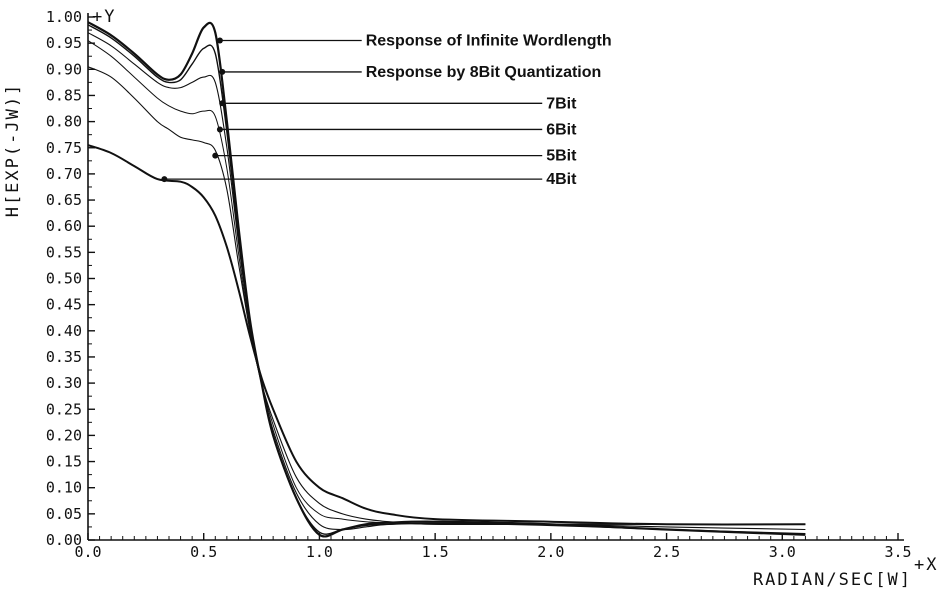 The height and width of the screenshot is (589, 946). I want to click on y-tick-label: 0.45, so click(64, 305).